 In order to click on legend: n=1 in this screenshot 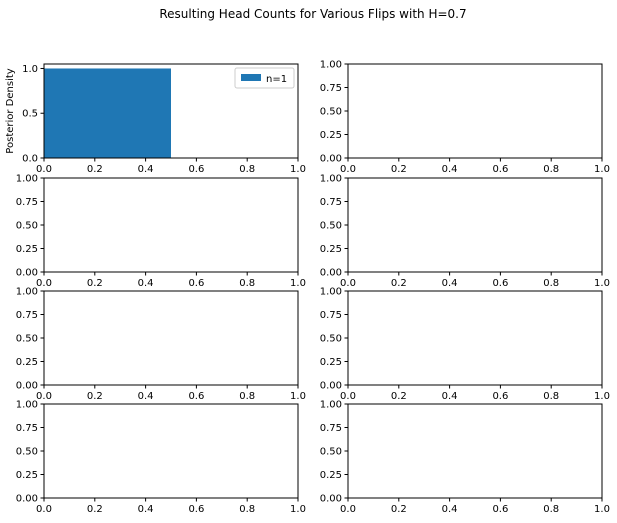, I will do `click(264, 78)`.